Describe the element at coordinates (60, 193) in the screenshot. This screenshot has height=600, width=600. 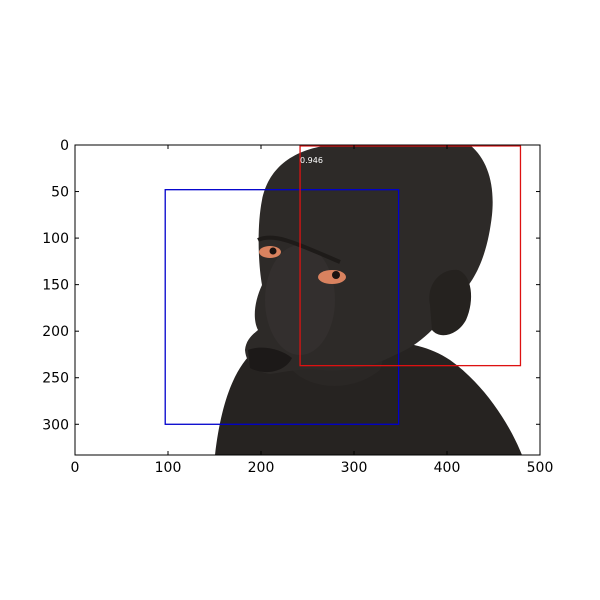
I see `y-tick-label: 50` at that location.